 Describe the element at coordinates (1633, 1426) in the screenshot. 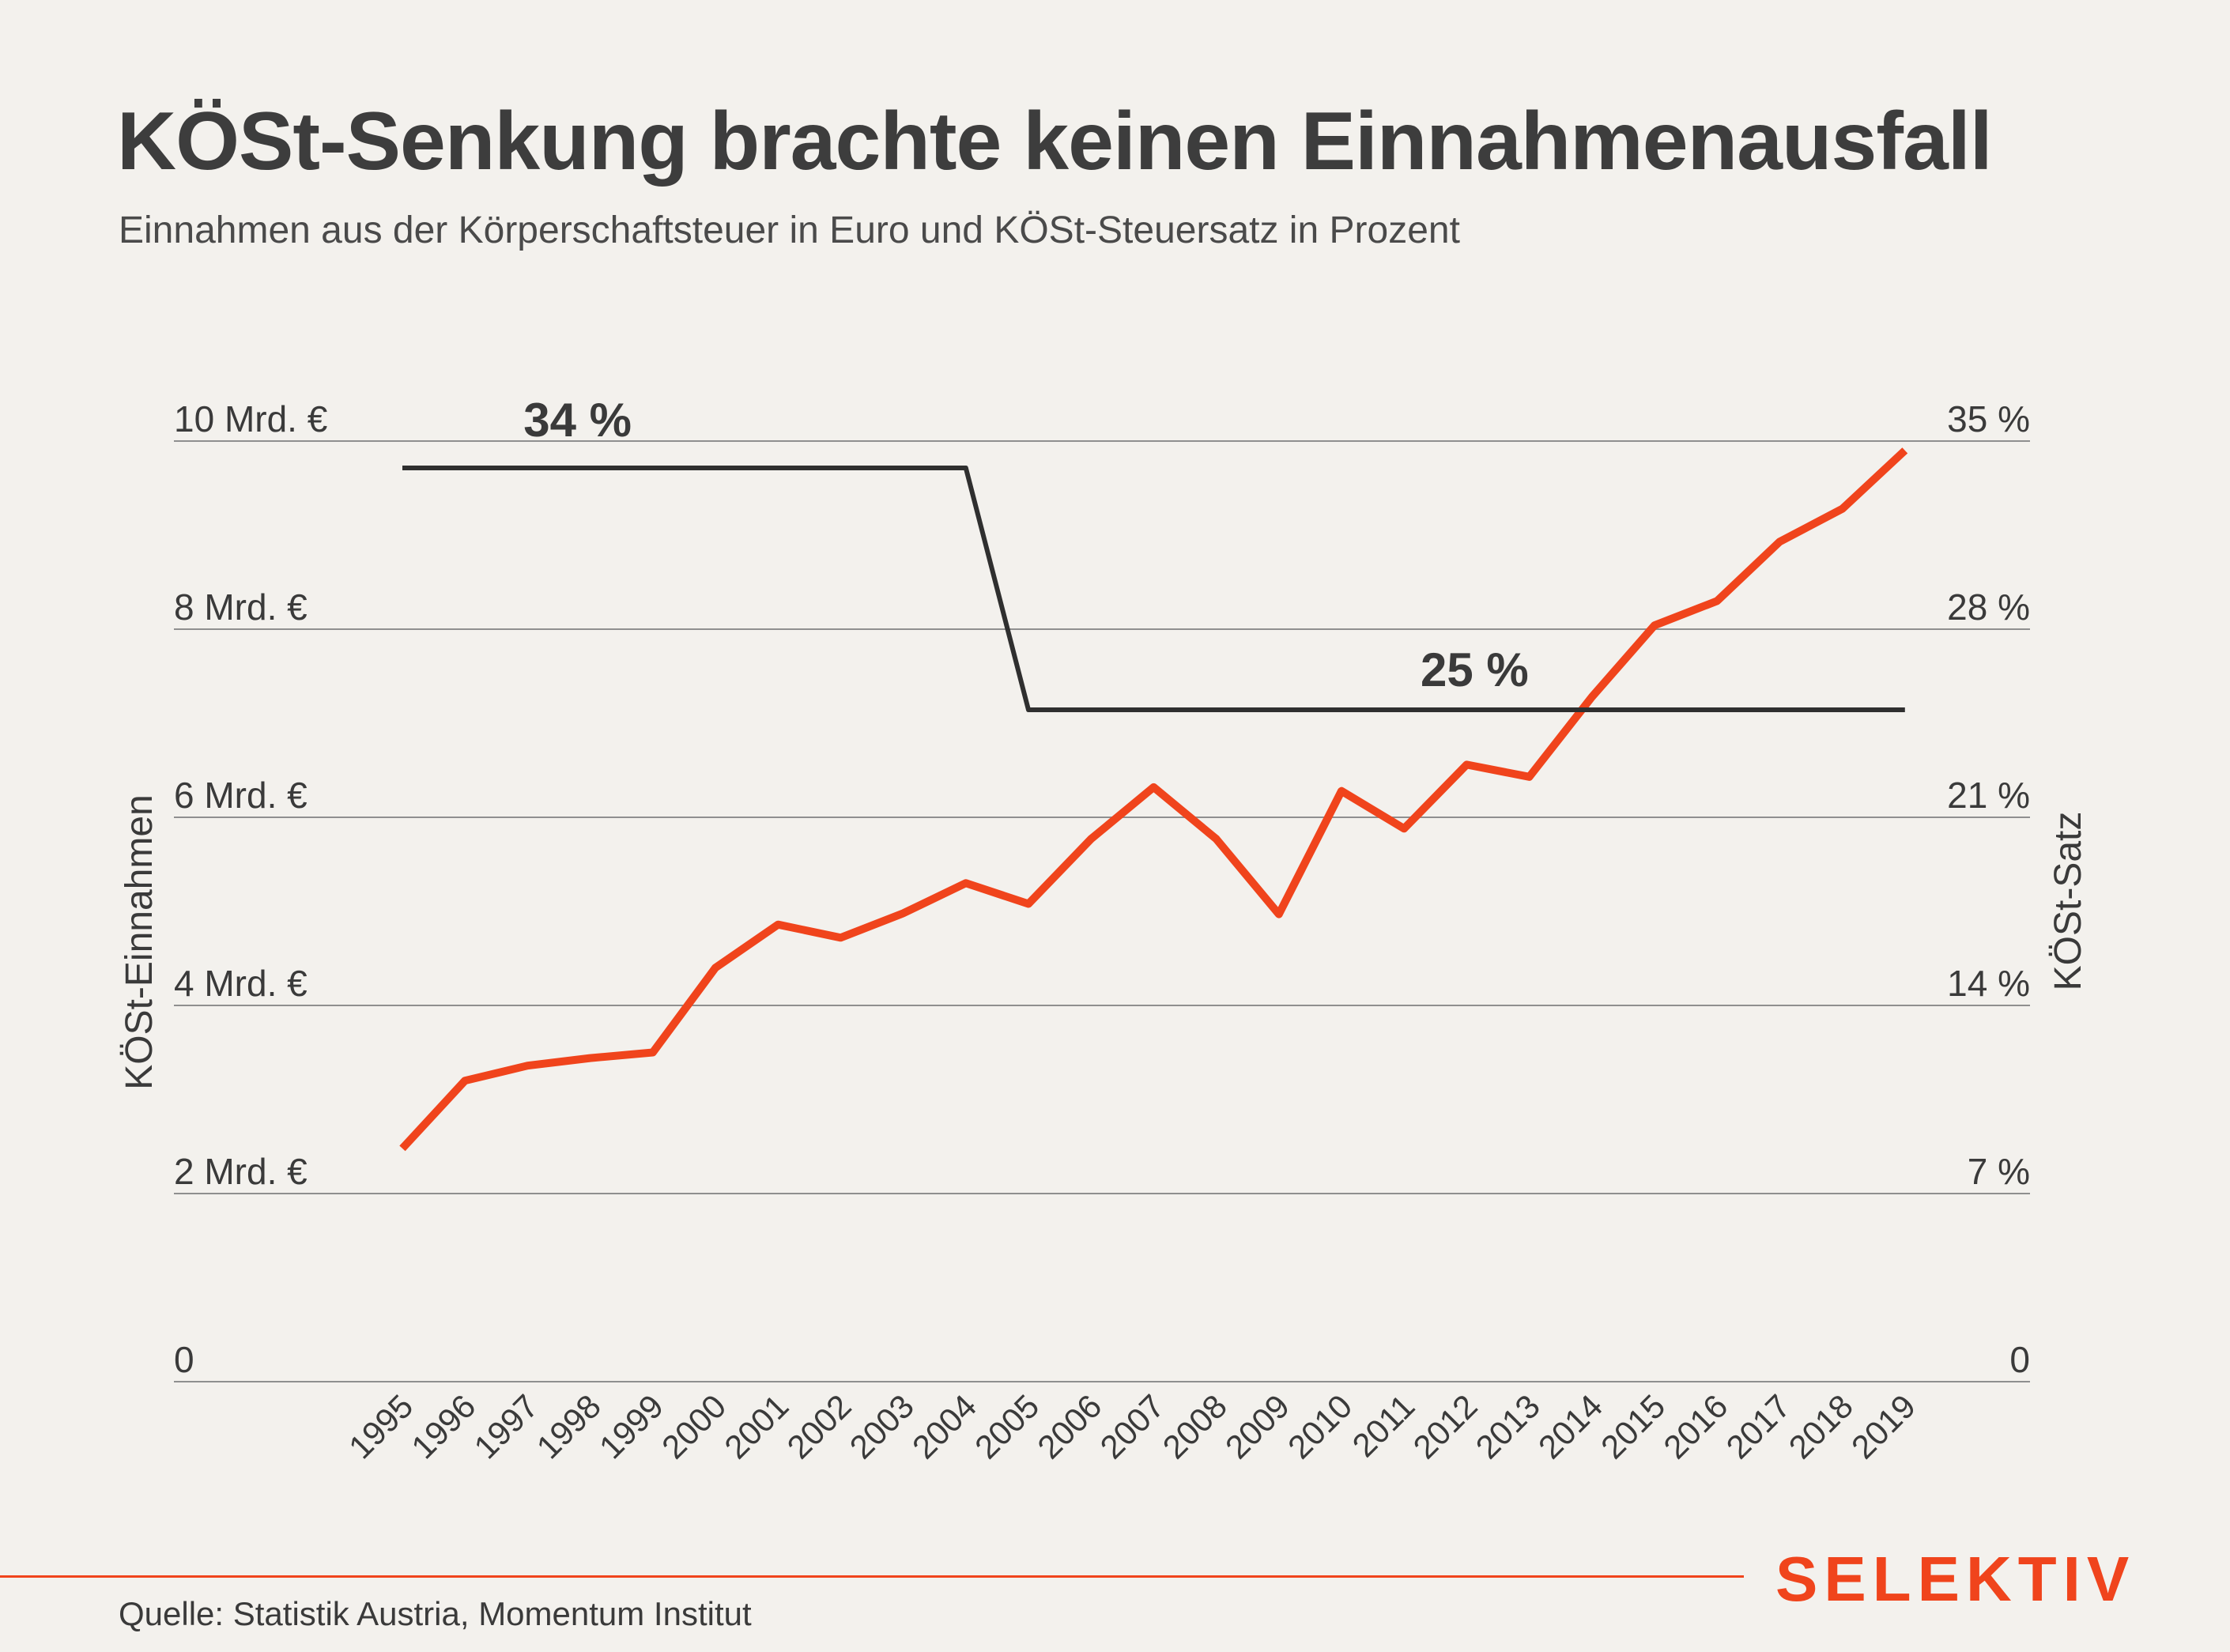

I see `x-tick-label: 2015` at that location.